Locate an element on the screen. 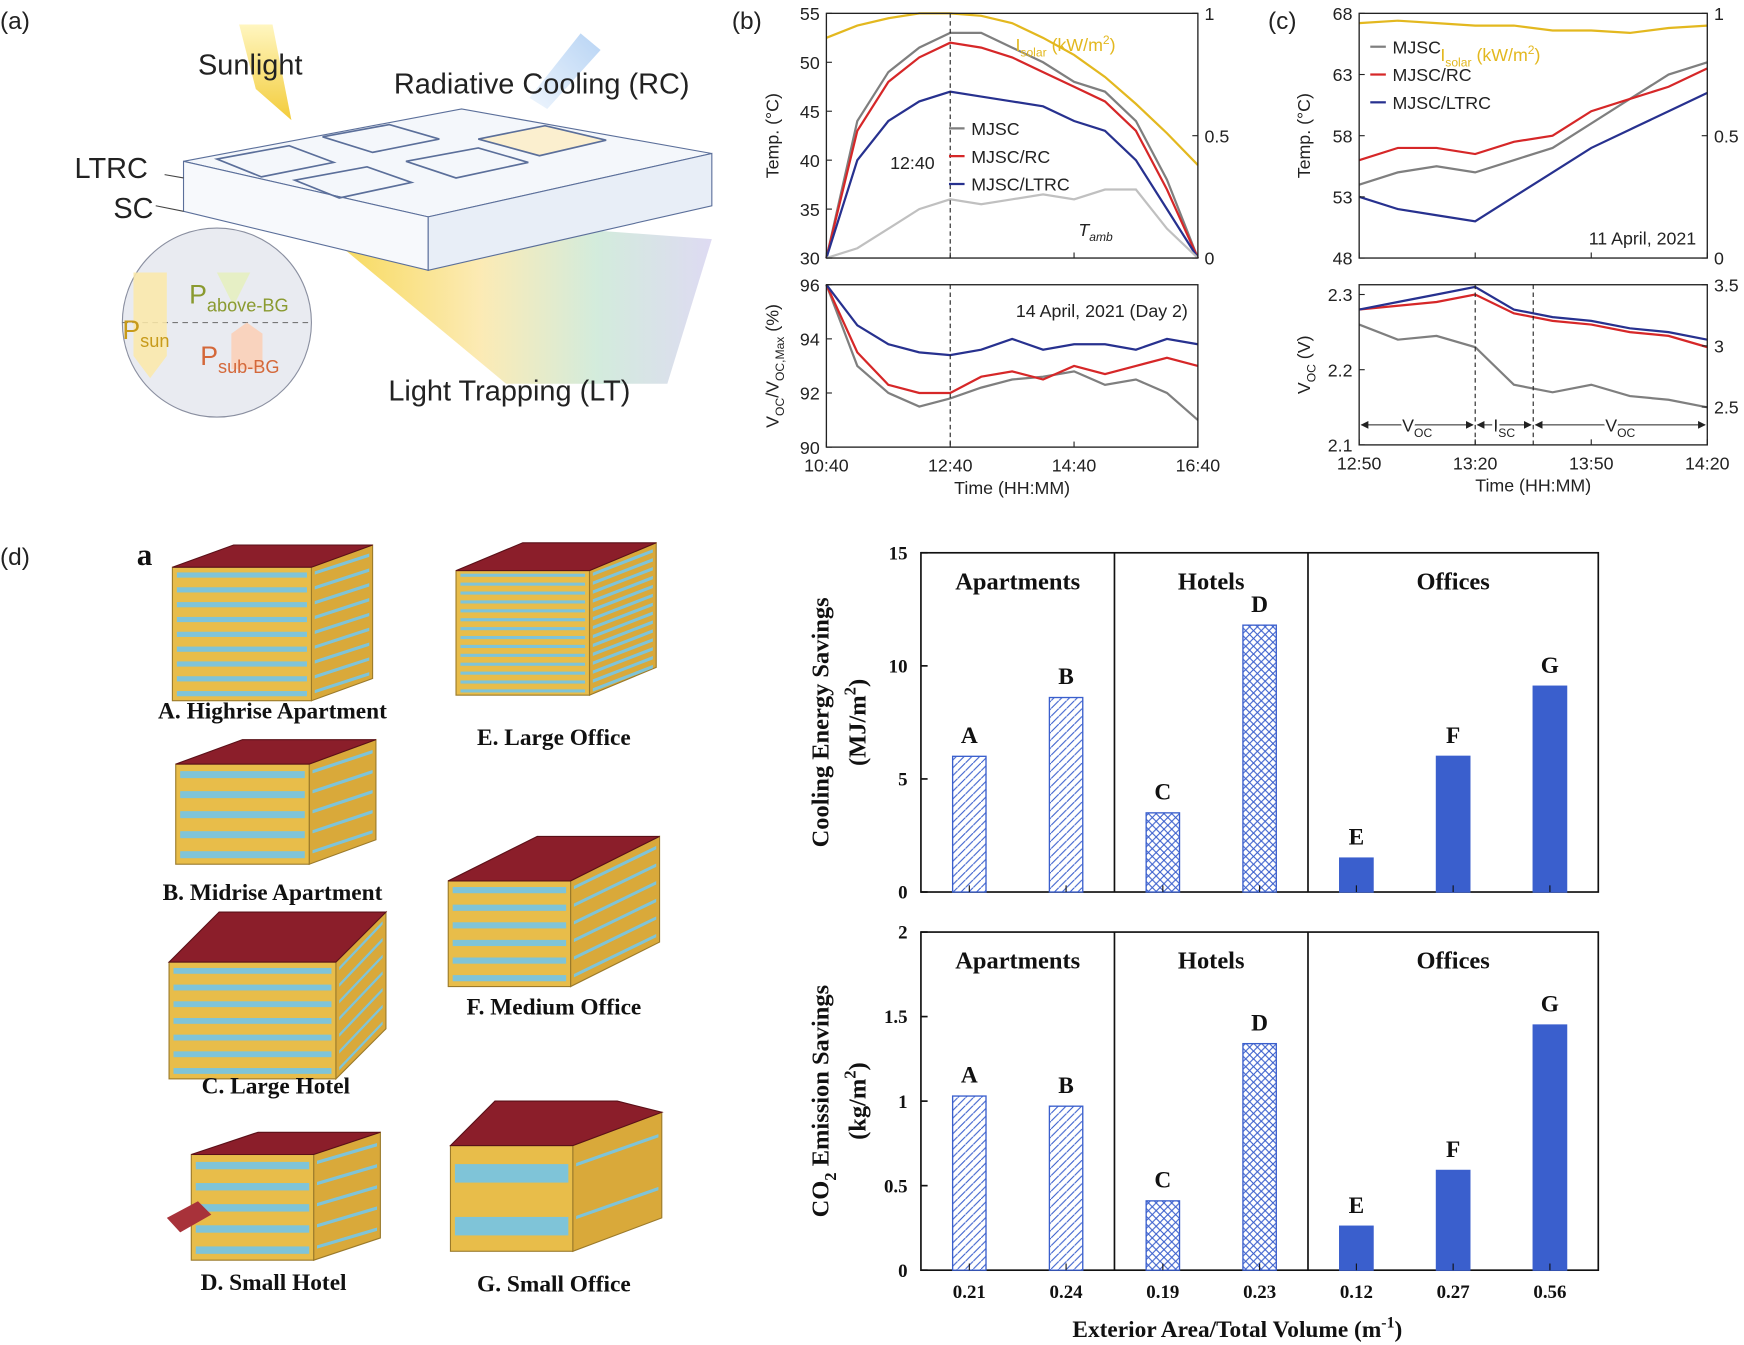 The height and width of the screenshot is (1345, 1744). y-tick-label: 0 is located at coordinates (902, 1271).